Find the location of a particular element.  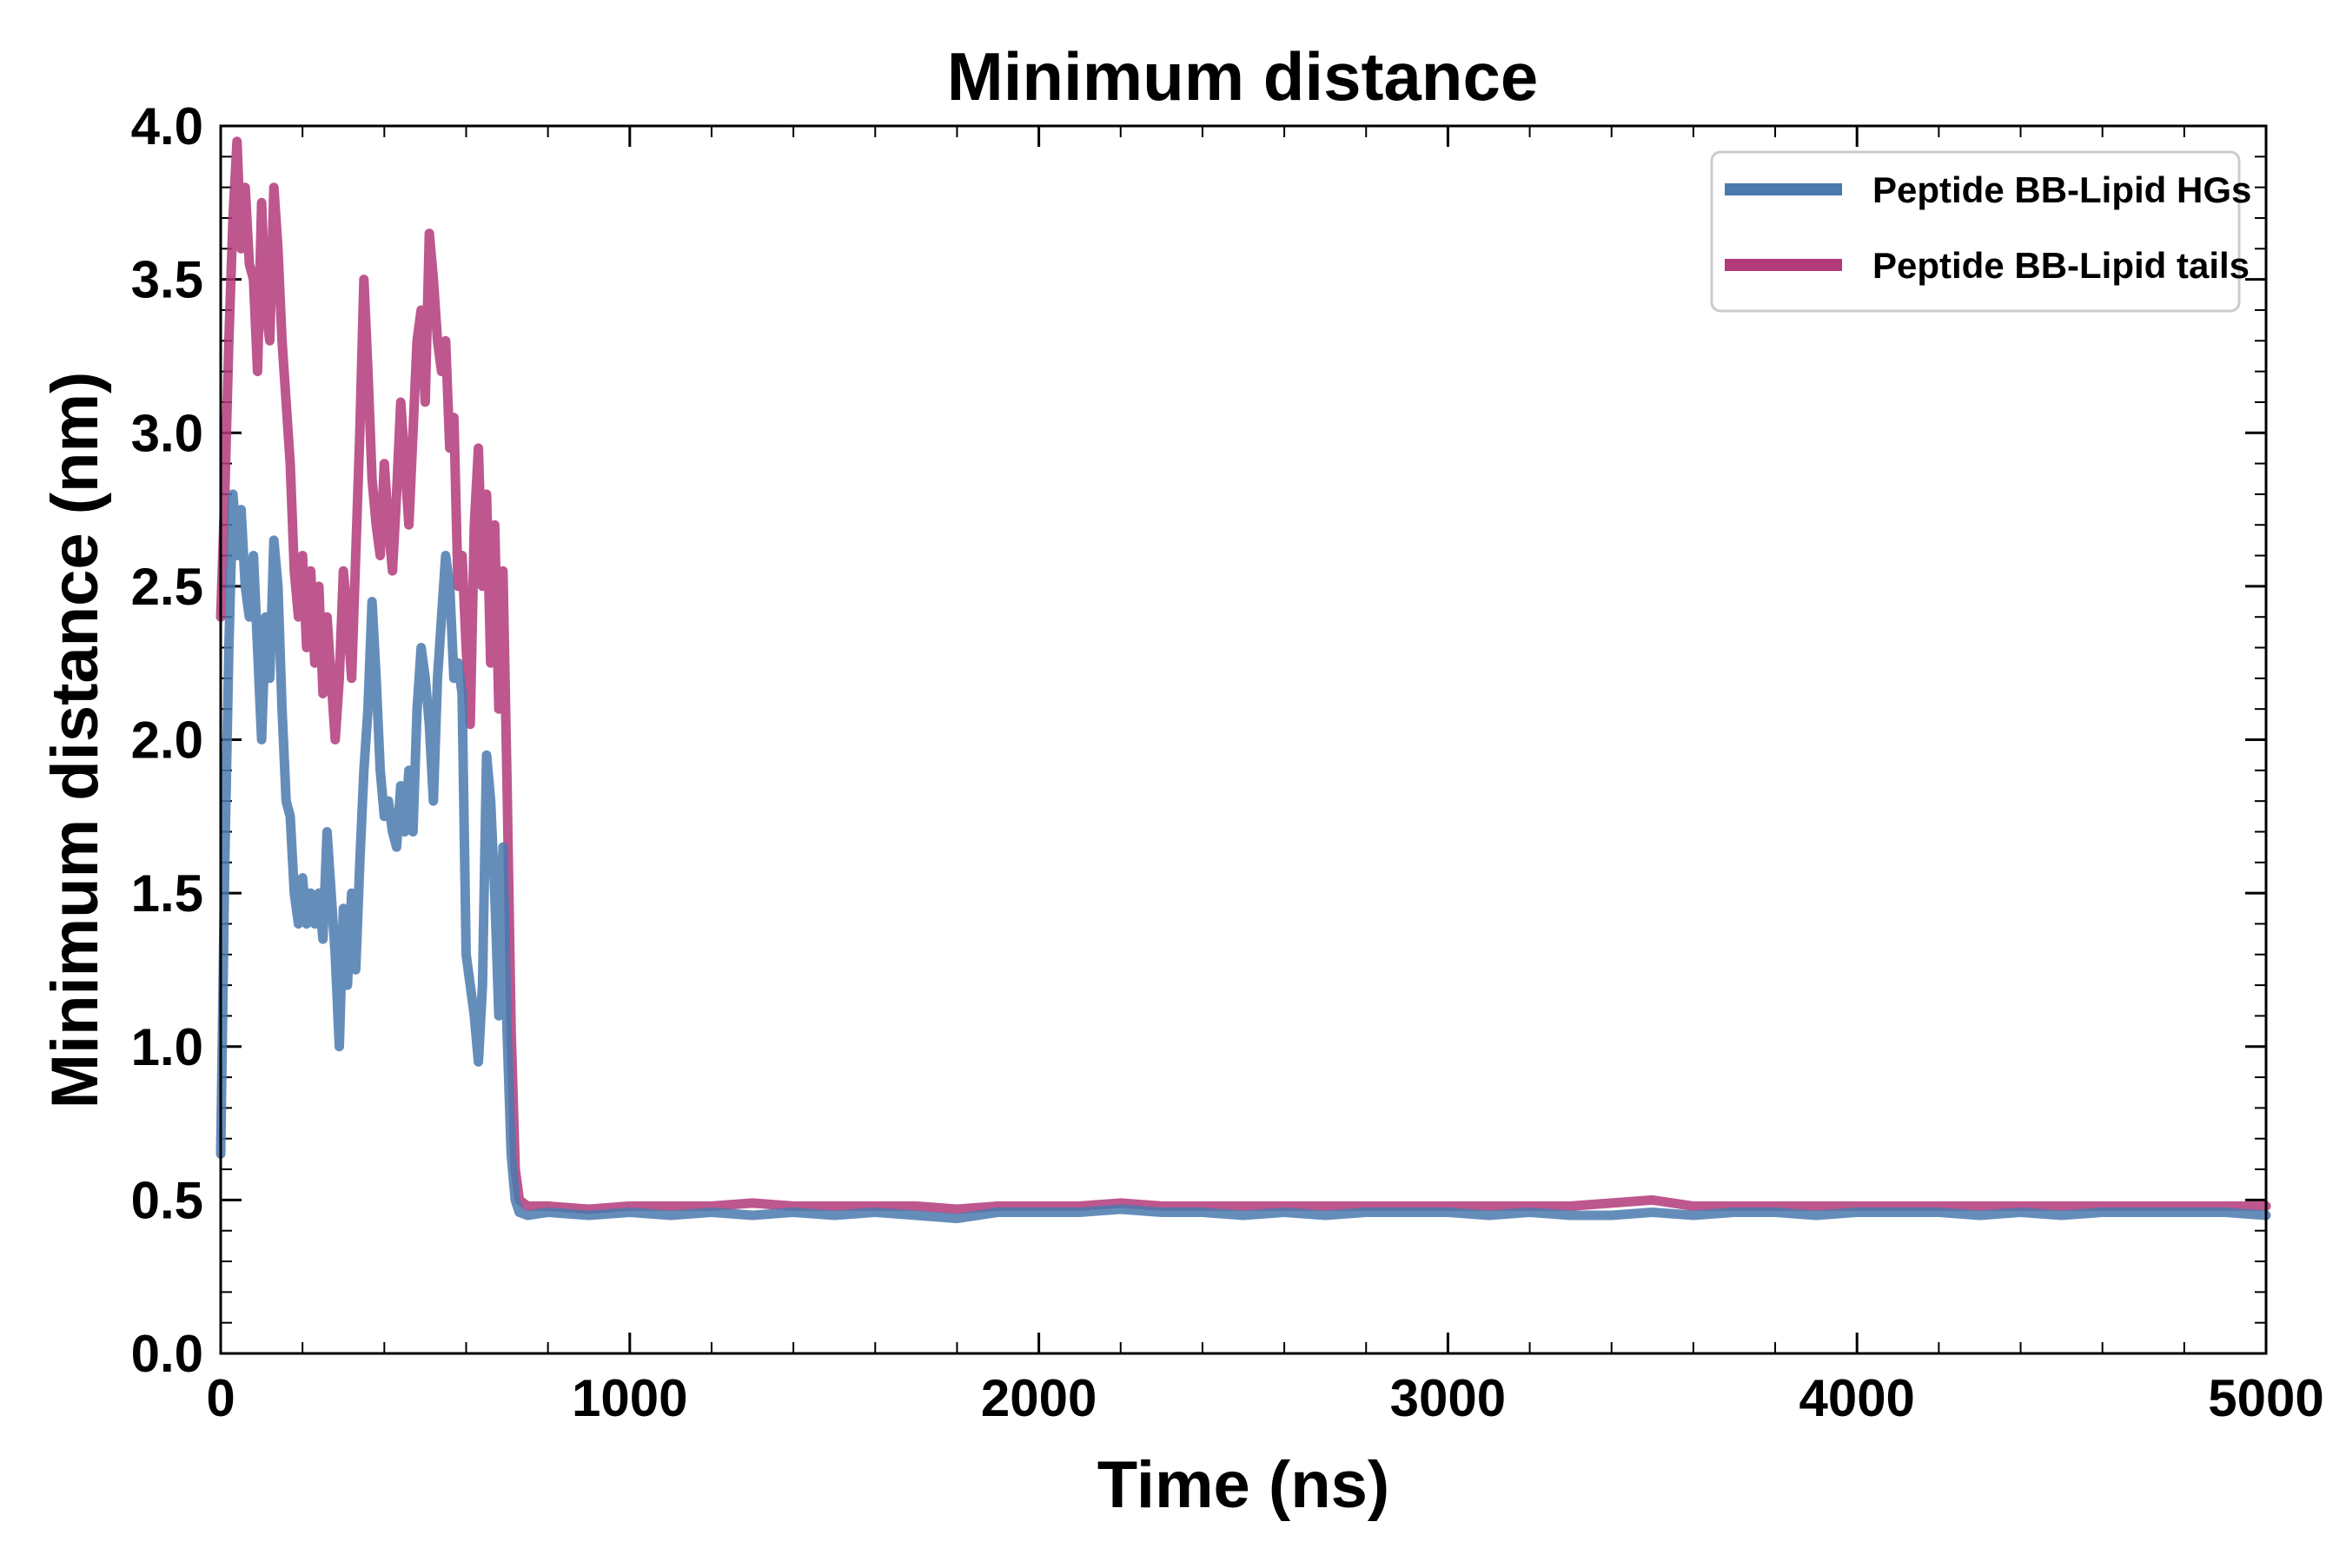

legend-label-hgs: Peptide BB-Lipid HGs is located at coordinates (2062, 189).